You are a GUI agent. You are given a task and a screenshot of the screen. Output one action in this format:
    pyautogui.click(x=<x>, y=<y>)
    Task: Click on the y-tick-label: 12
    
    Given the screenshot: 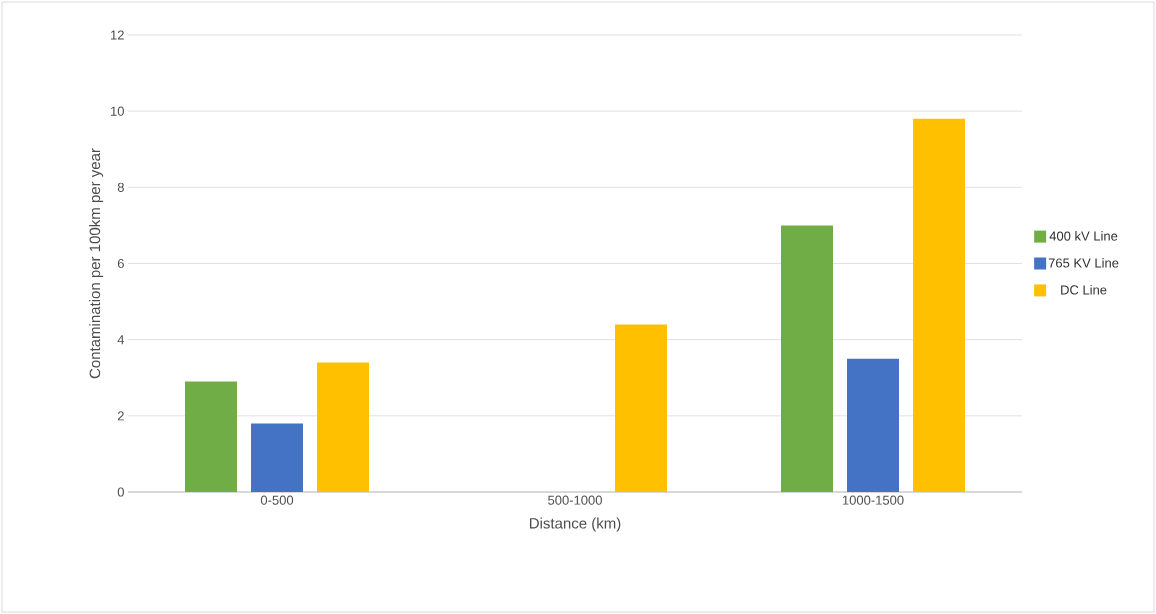 What is the action you would take?
    pyautogui.click(x=117, y=35)
    